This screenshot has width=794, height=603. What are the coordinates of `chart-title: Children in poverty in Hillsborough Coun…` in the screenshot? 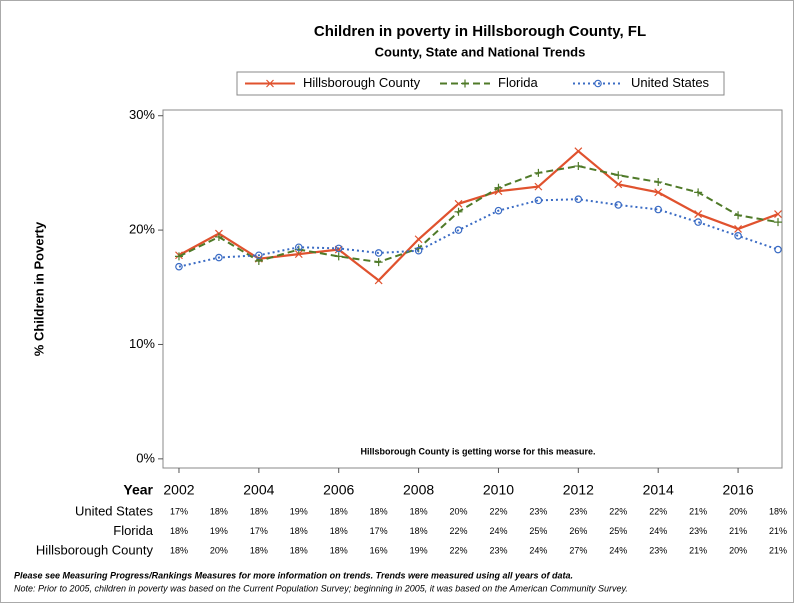 It's located at (480, 31).